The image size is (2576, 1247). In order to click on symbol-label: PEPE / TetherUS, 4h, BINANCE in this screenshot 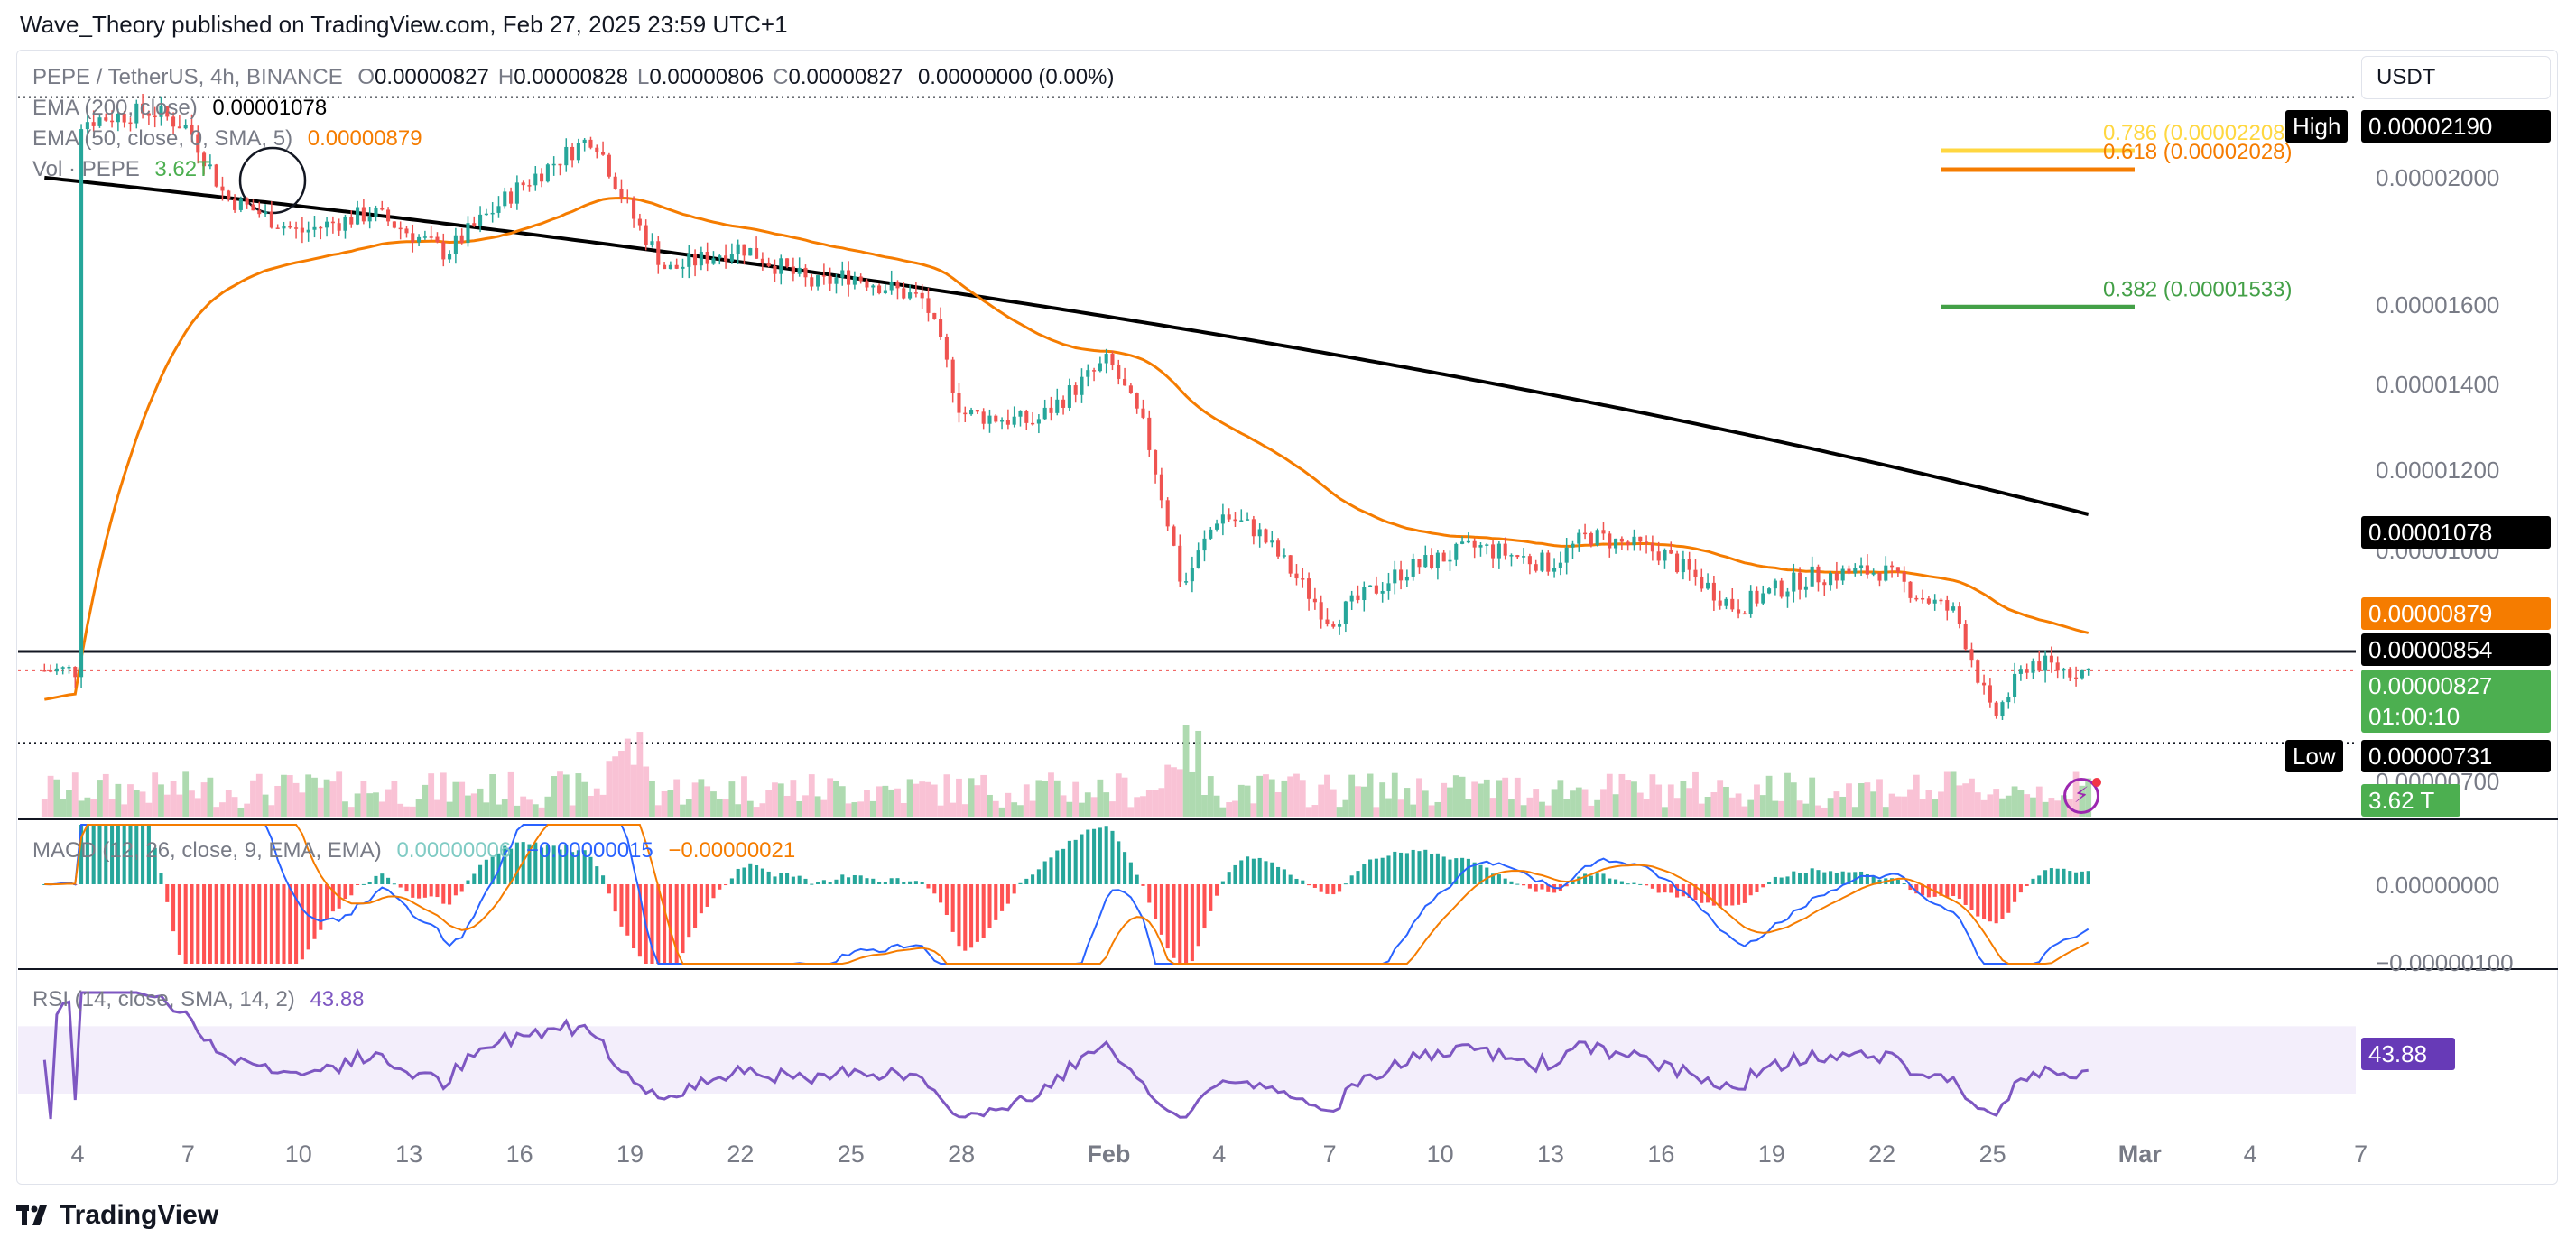, I will do `click(187, 77)`.